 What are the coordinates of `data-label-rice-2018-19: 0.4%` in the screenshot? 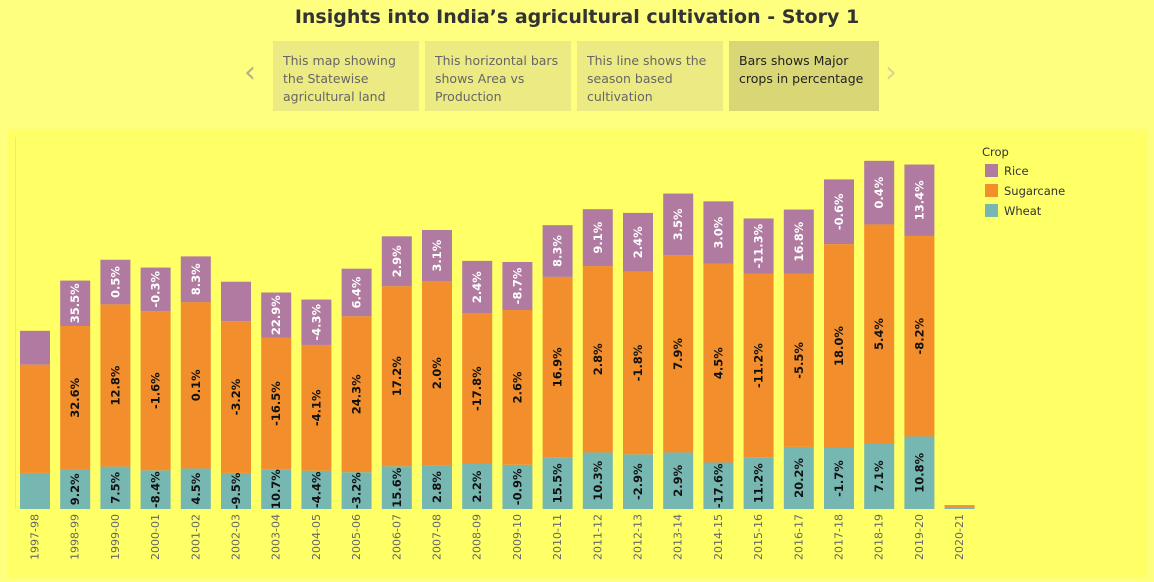 It's located at (879, 192).